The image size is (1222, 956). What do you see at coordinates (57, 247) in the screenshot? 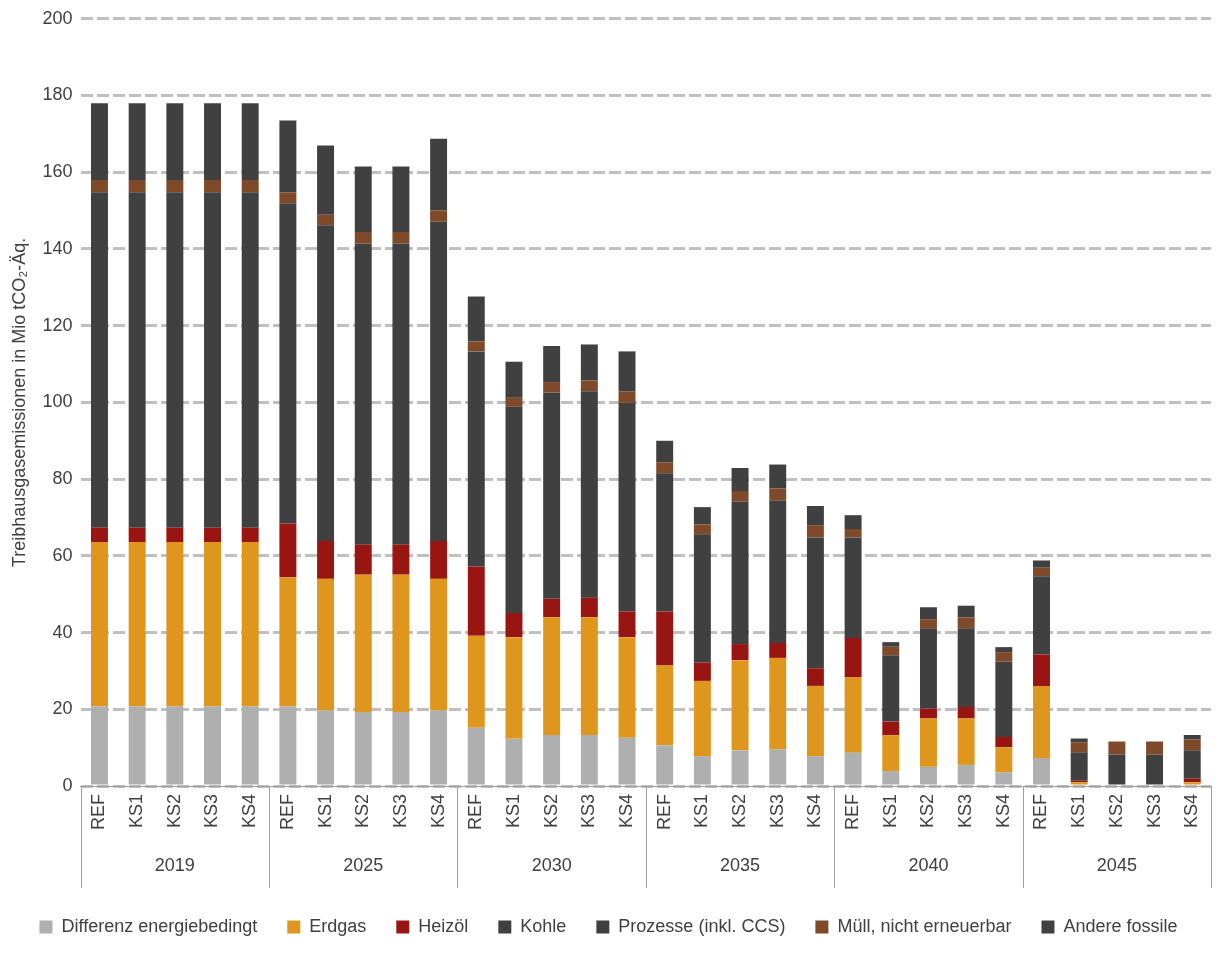
I see `y-tick-label: 140` at bounding box center [57, 247].